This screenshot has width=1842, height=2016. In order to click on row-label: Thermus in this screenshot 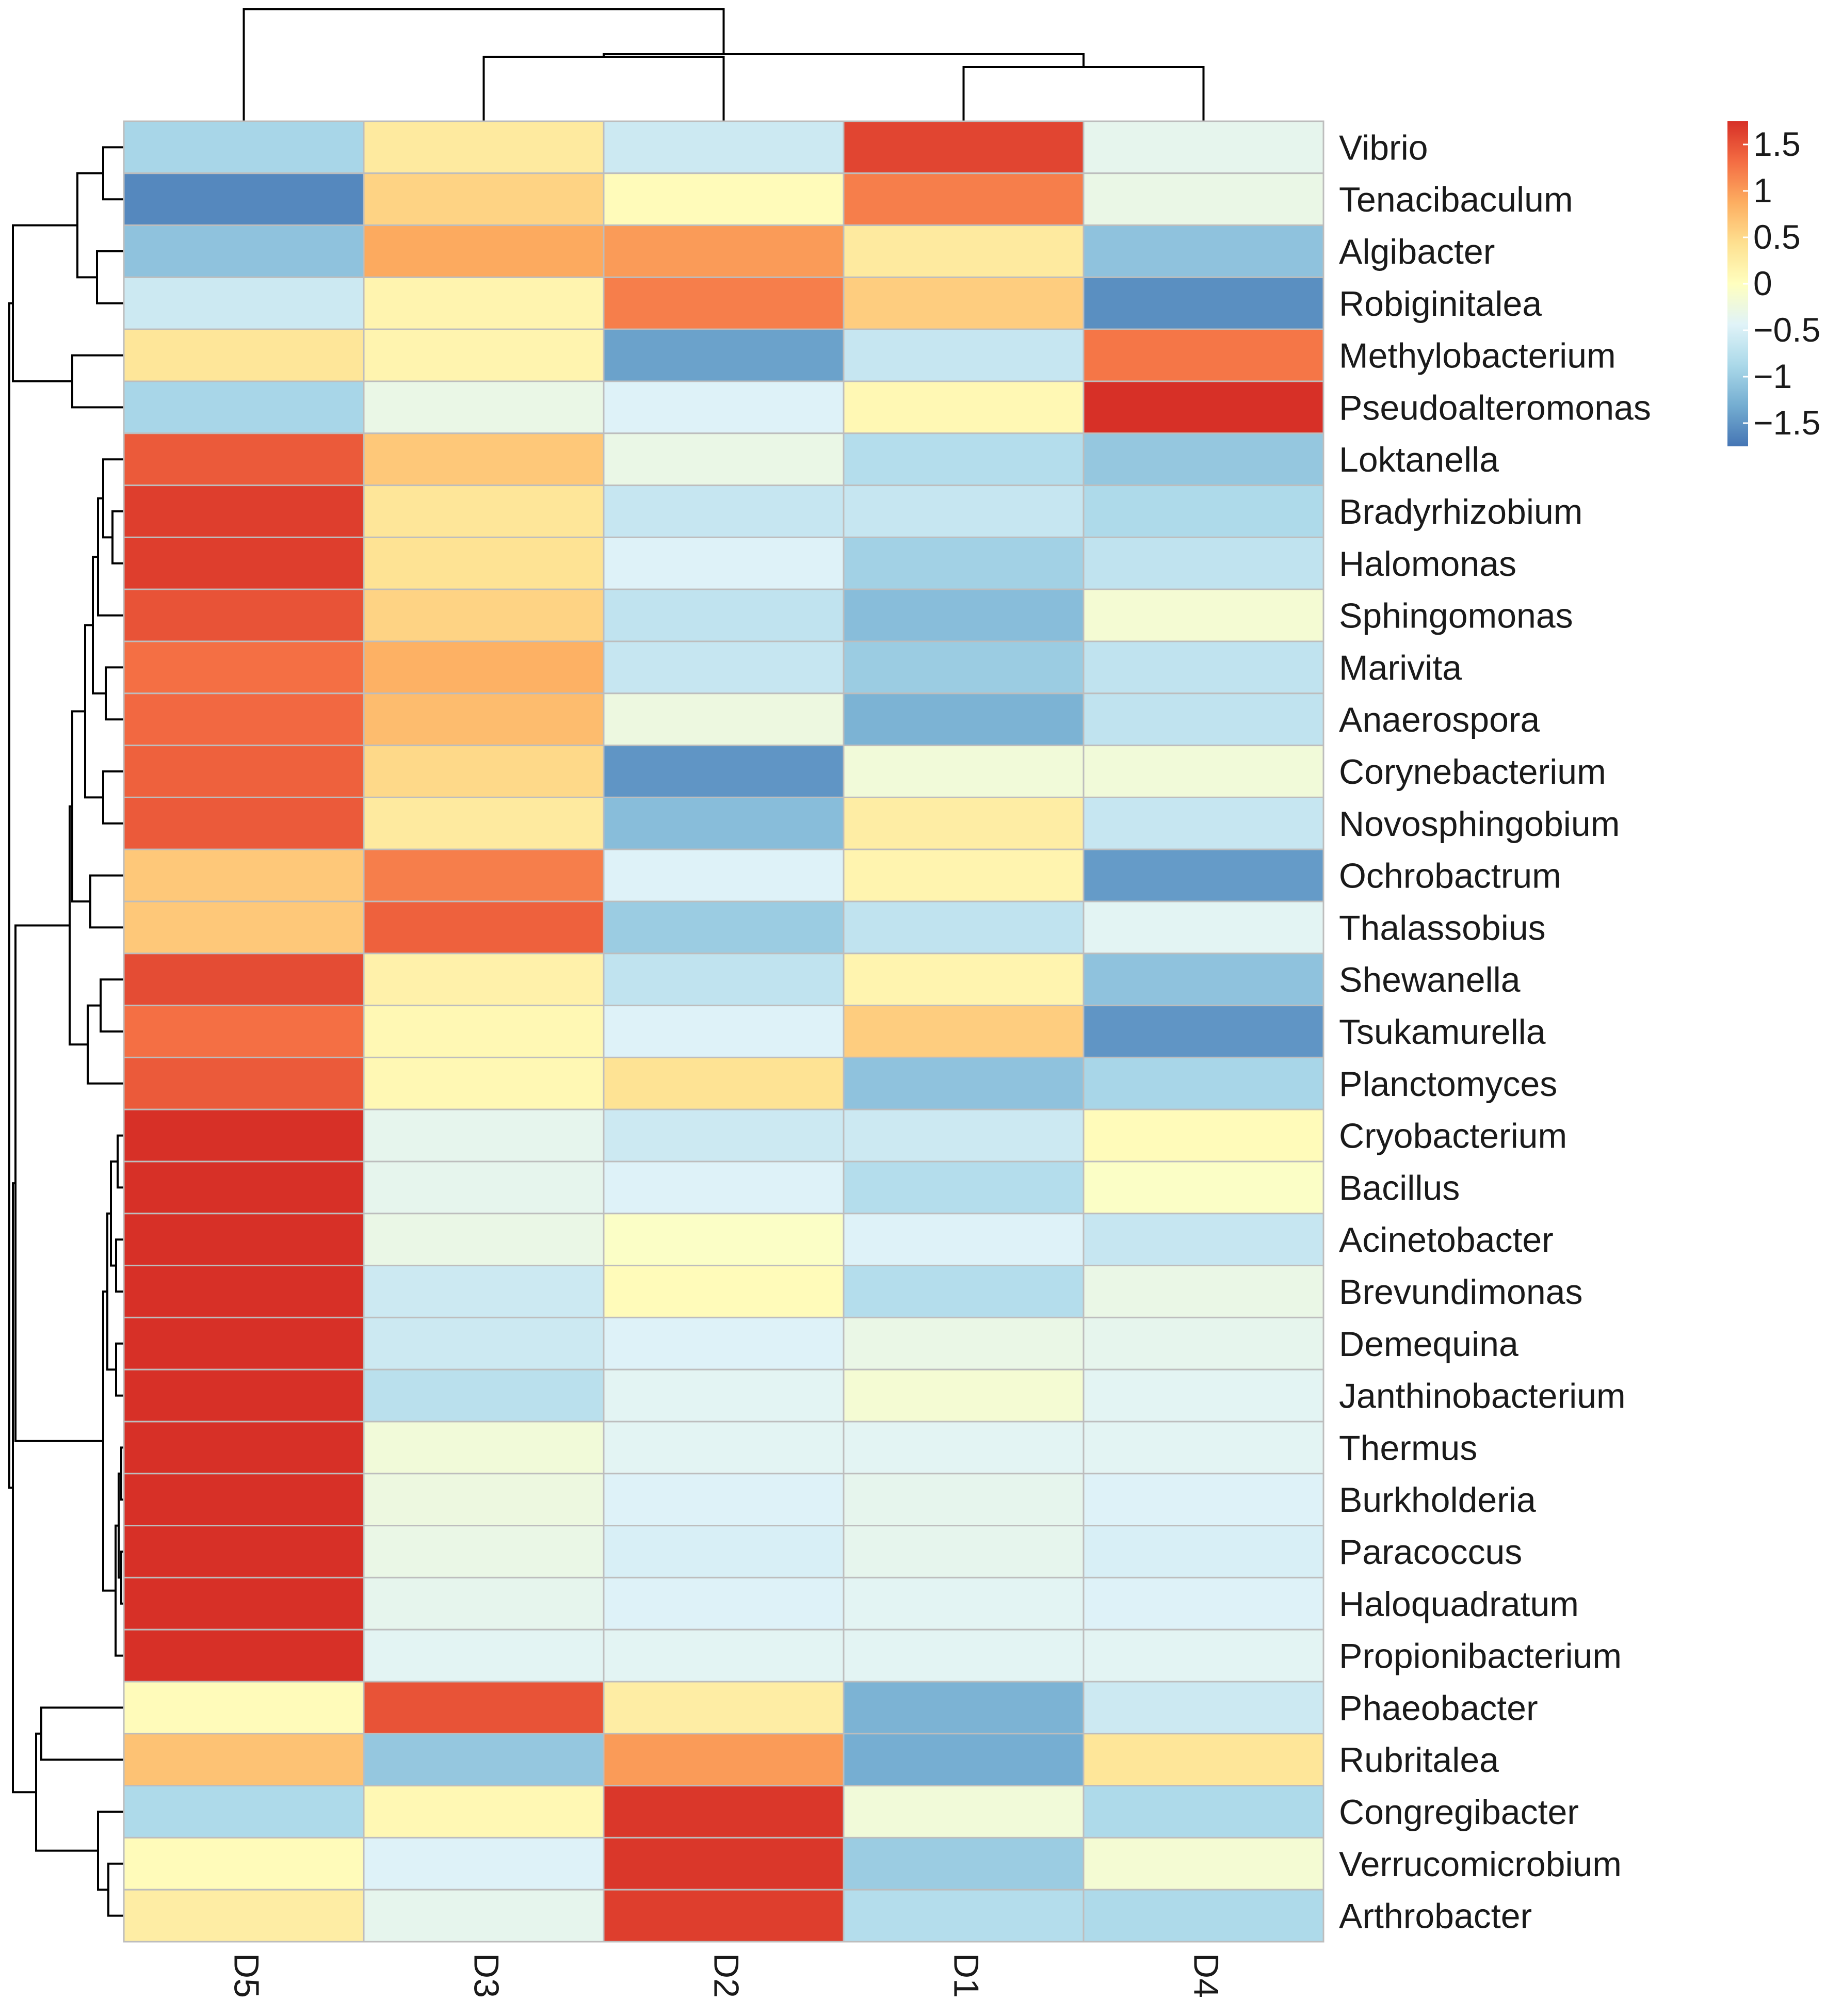, I will do `click(1408, 1448)`.